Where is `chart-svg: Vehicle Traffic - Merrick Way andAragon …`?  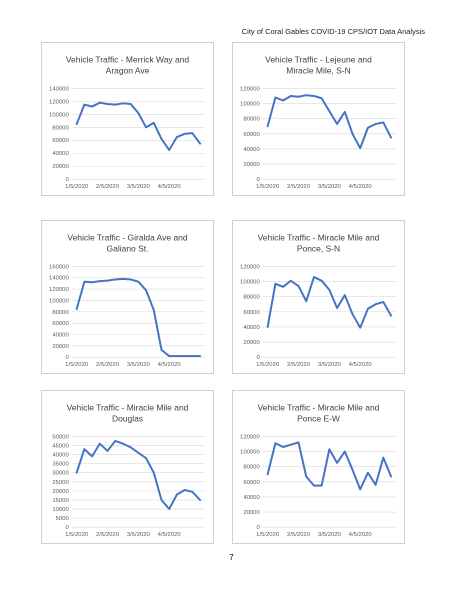 chart-svg: Vehicle Traffic - Merrick Way andAragon … is located at coordinates (127, 122).